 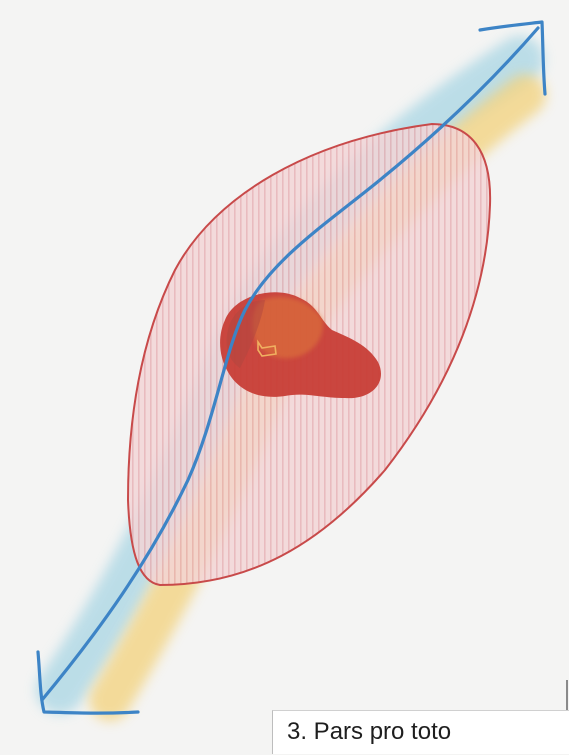 I want to click on caption-text: 3. Pars pro toto, so click(x=369, y=731).